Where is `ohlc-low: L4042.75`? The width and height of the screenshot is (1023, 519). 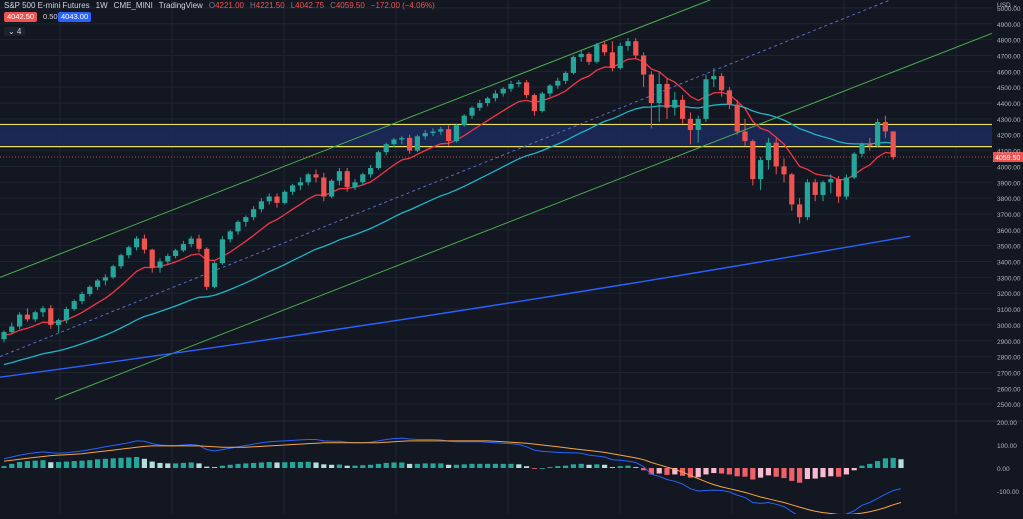 ohlc-low: L4042.75 is located at coordinates (307, 5).